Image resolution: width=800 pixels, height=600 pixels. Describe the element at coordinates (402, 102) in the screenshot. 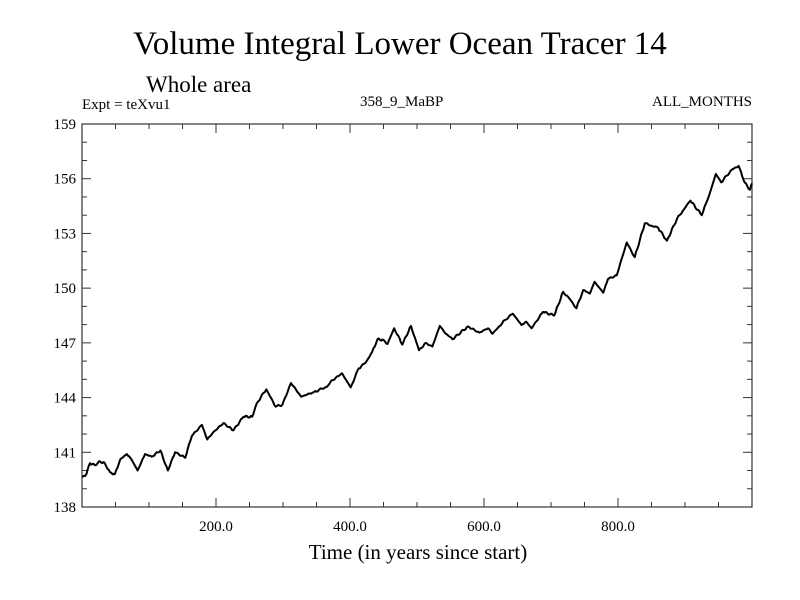

I see `period-label: 358_9_MaBP` at that location.